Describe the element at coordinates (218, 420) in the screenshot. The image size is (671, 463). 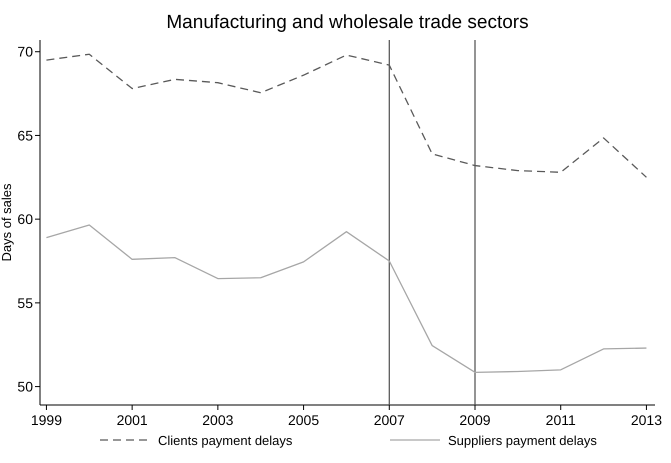
I see `x-tick-label: 2003` at that location.